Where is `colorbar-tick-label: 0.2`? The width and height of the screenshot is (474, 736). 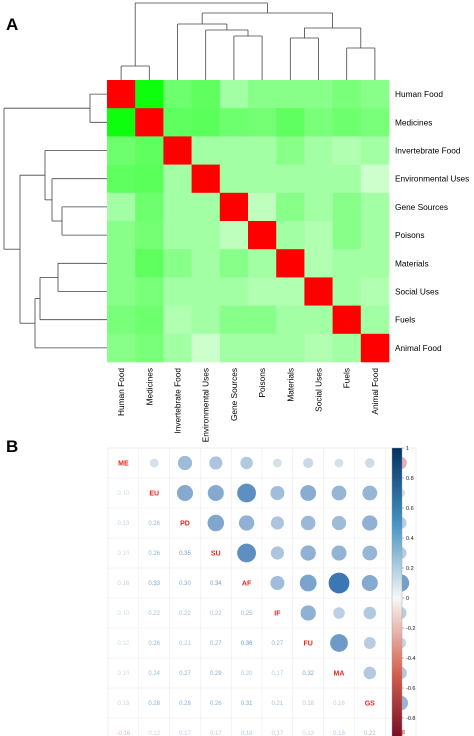 colorbar-tick-label: 0.2 is located at coordinates (410, 569).